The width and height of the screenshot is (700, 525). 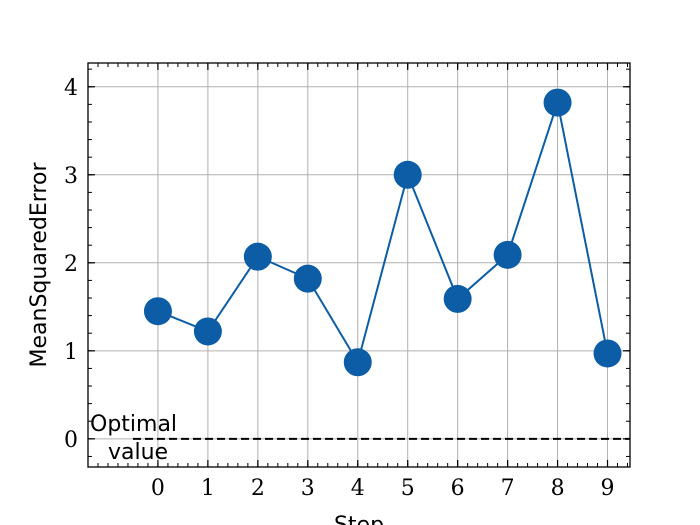 What do you see at coordinates (133, 424) in the screenshot?
I see `reference-line-label-line1: Optimal` at bounding box center [133, 424].